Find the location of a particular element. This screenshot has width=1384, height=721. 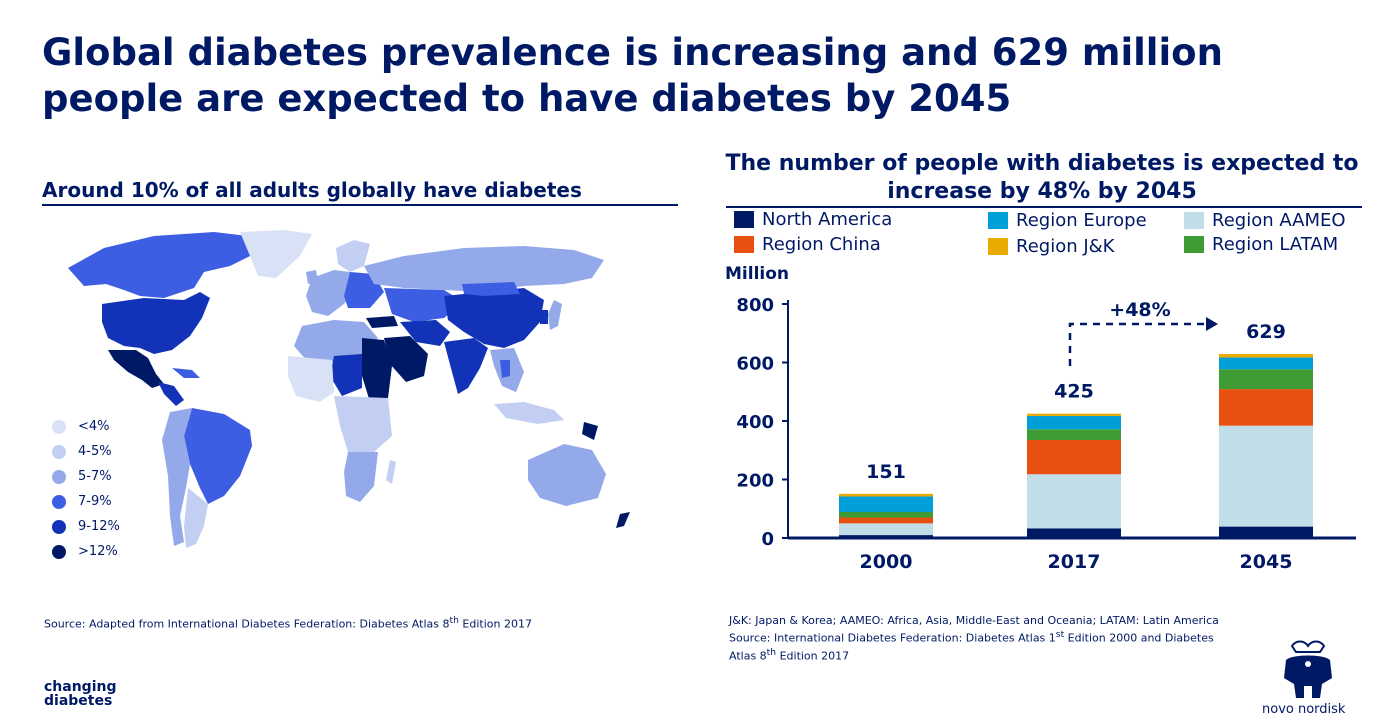

footnote-text: Edition 2017 is located at coordinates (495, 624).